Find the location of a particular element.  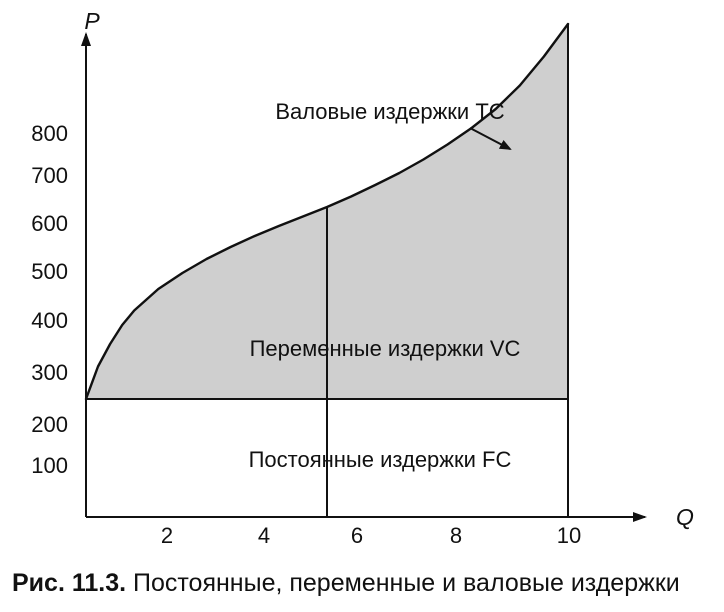

x-tick-label-4: 4 is located at coordinates (264, 535).